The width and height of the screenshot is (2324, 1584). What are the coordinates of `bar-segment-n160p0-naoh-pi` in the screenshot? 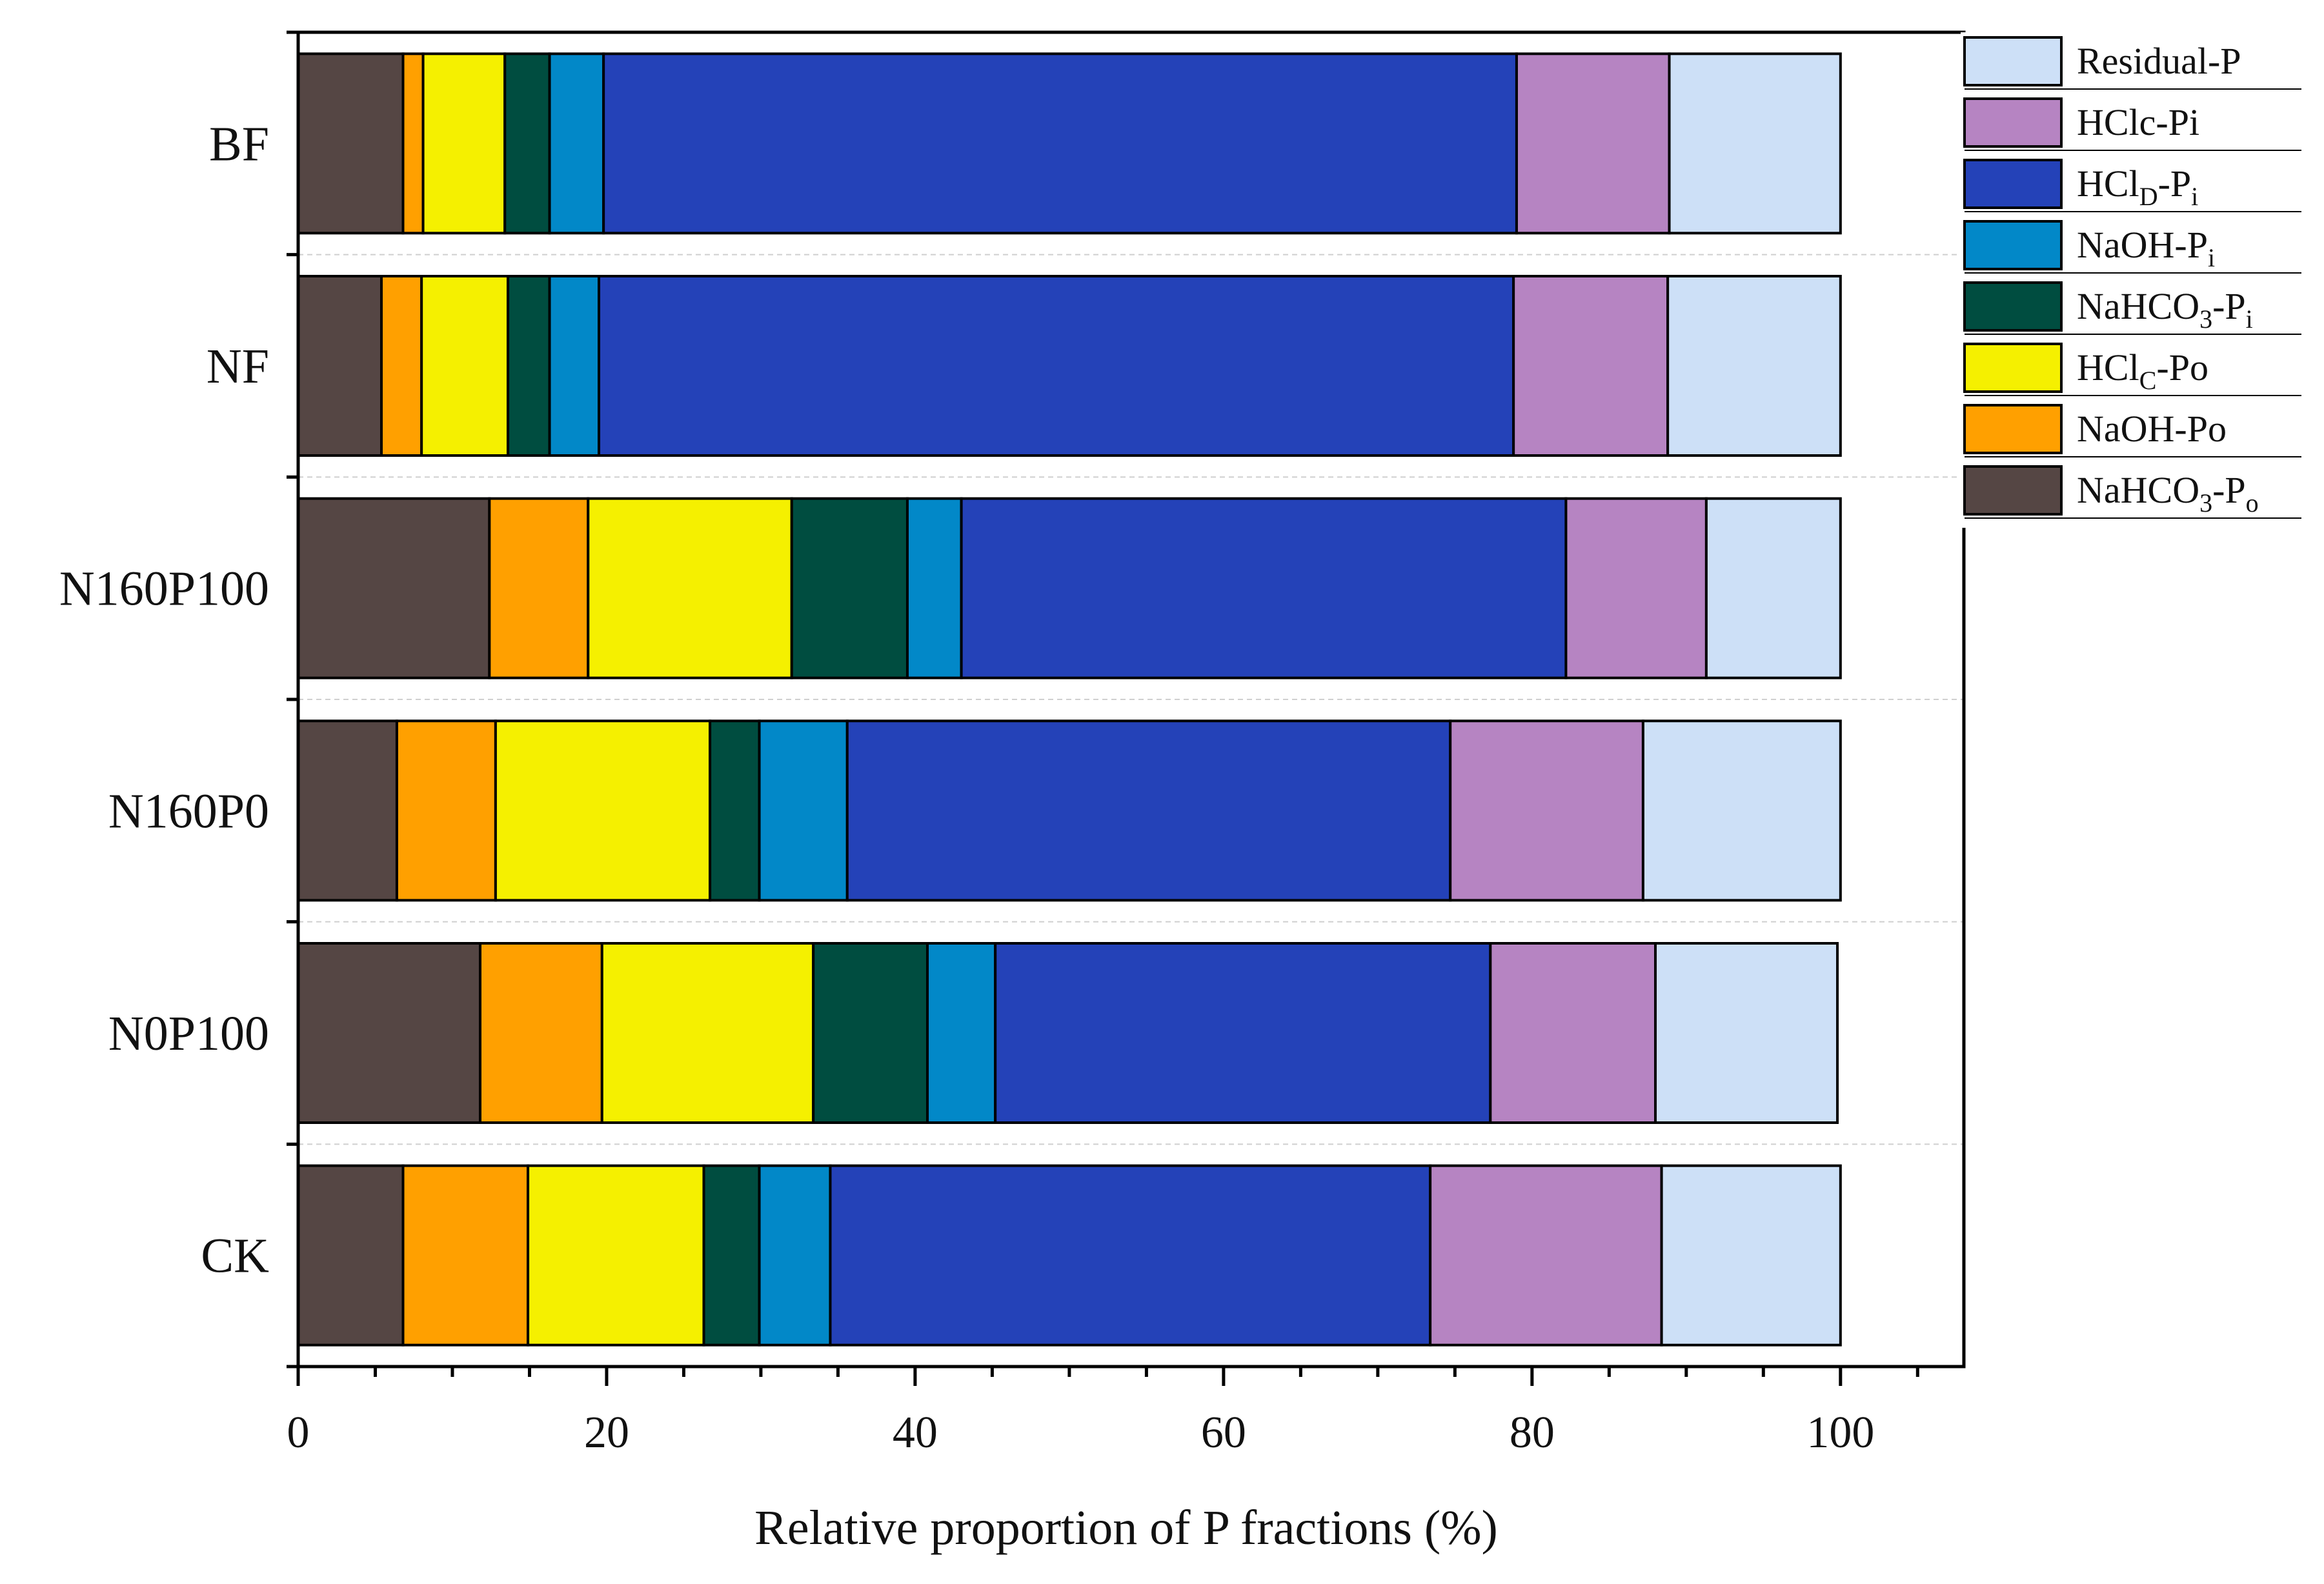 It's located at (803, 811).